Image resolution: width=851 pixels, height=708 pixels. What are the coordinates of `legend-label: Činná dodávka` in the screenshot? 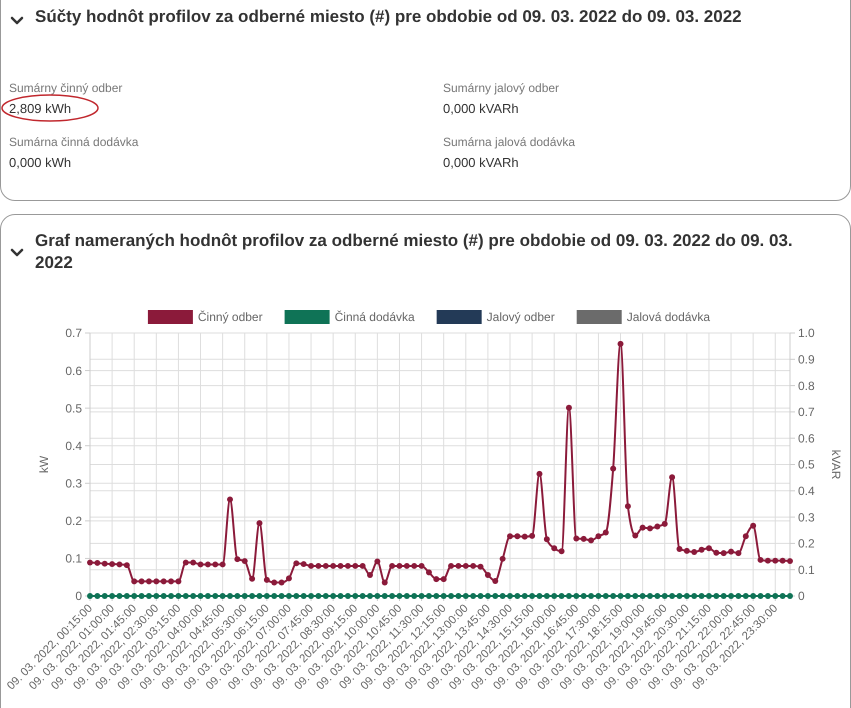 It's located at (374, 317).